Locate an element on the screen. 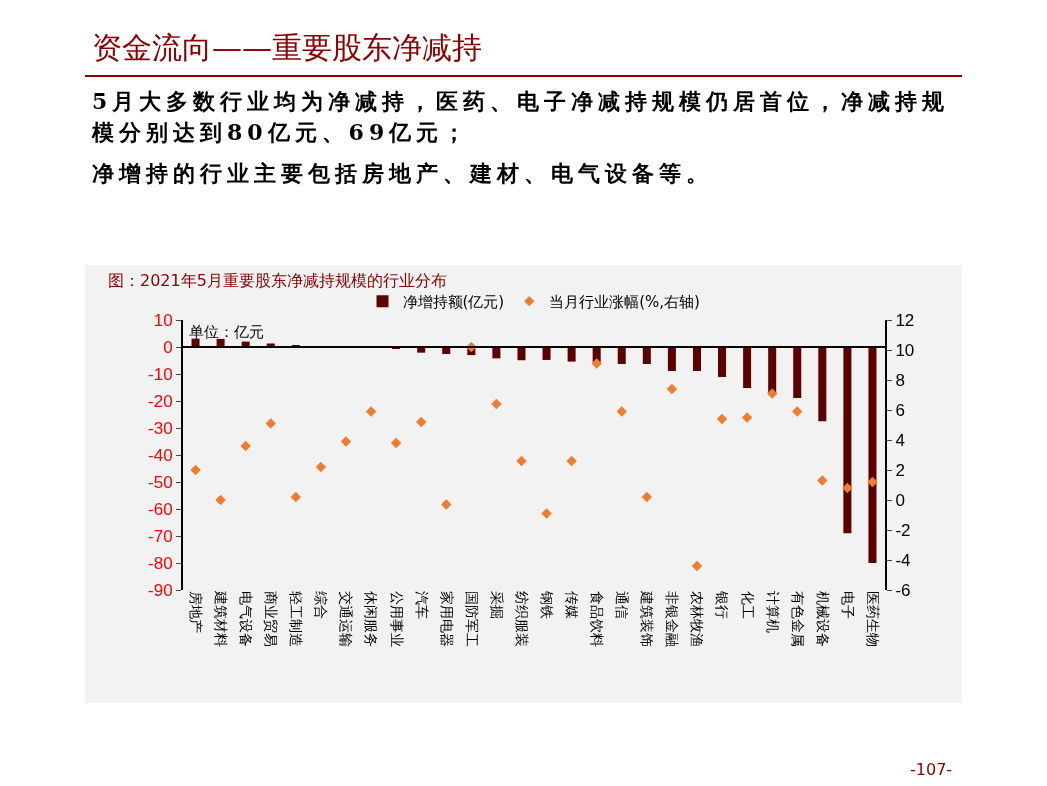  y-tick-label: -80 is located at coordinates (160, 563).